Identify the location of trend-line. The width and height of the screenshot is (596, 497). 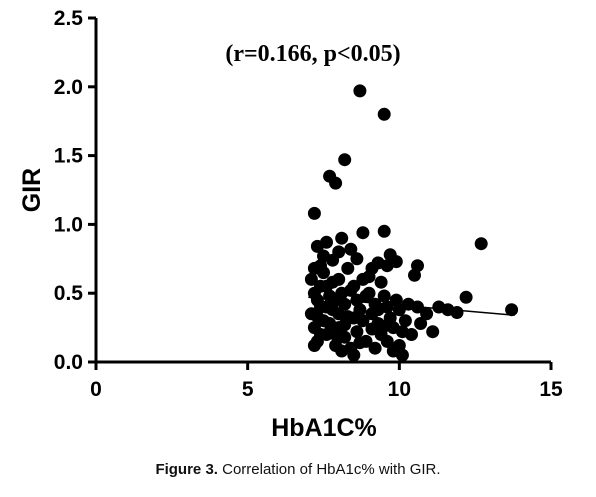
(411, 306).